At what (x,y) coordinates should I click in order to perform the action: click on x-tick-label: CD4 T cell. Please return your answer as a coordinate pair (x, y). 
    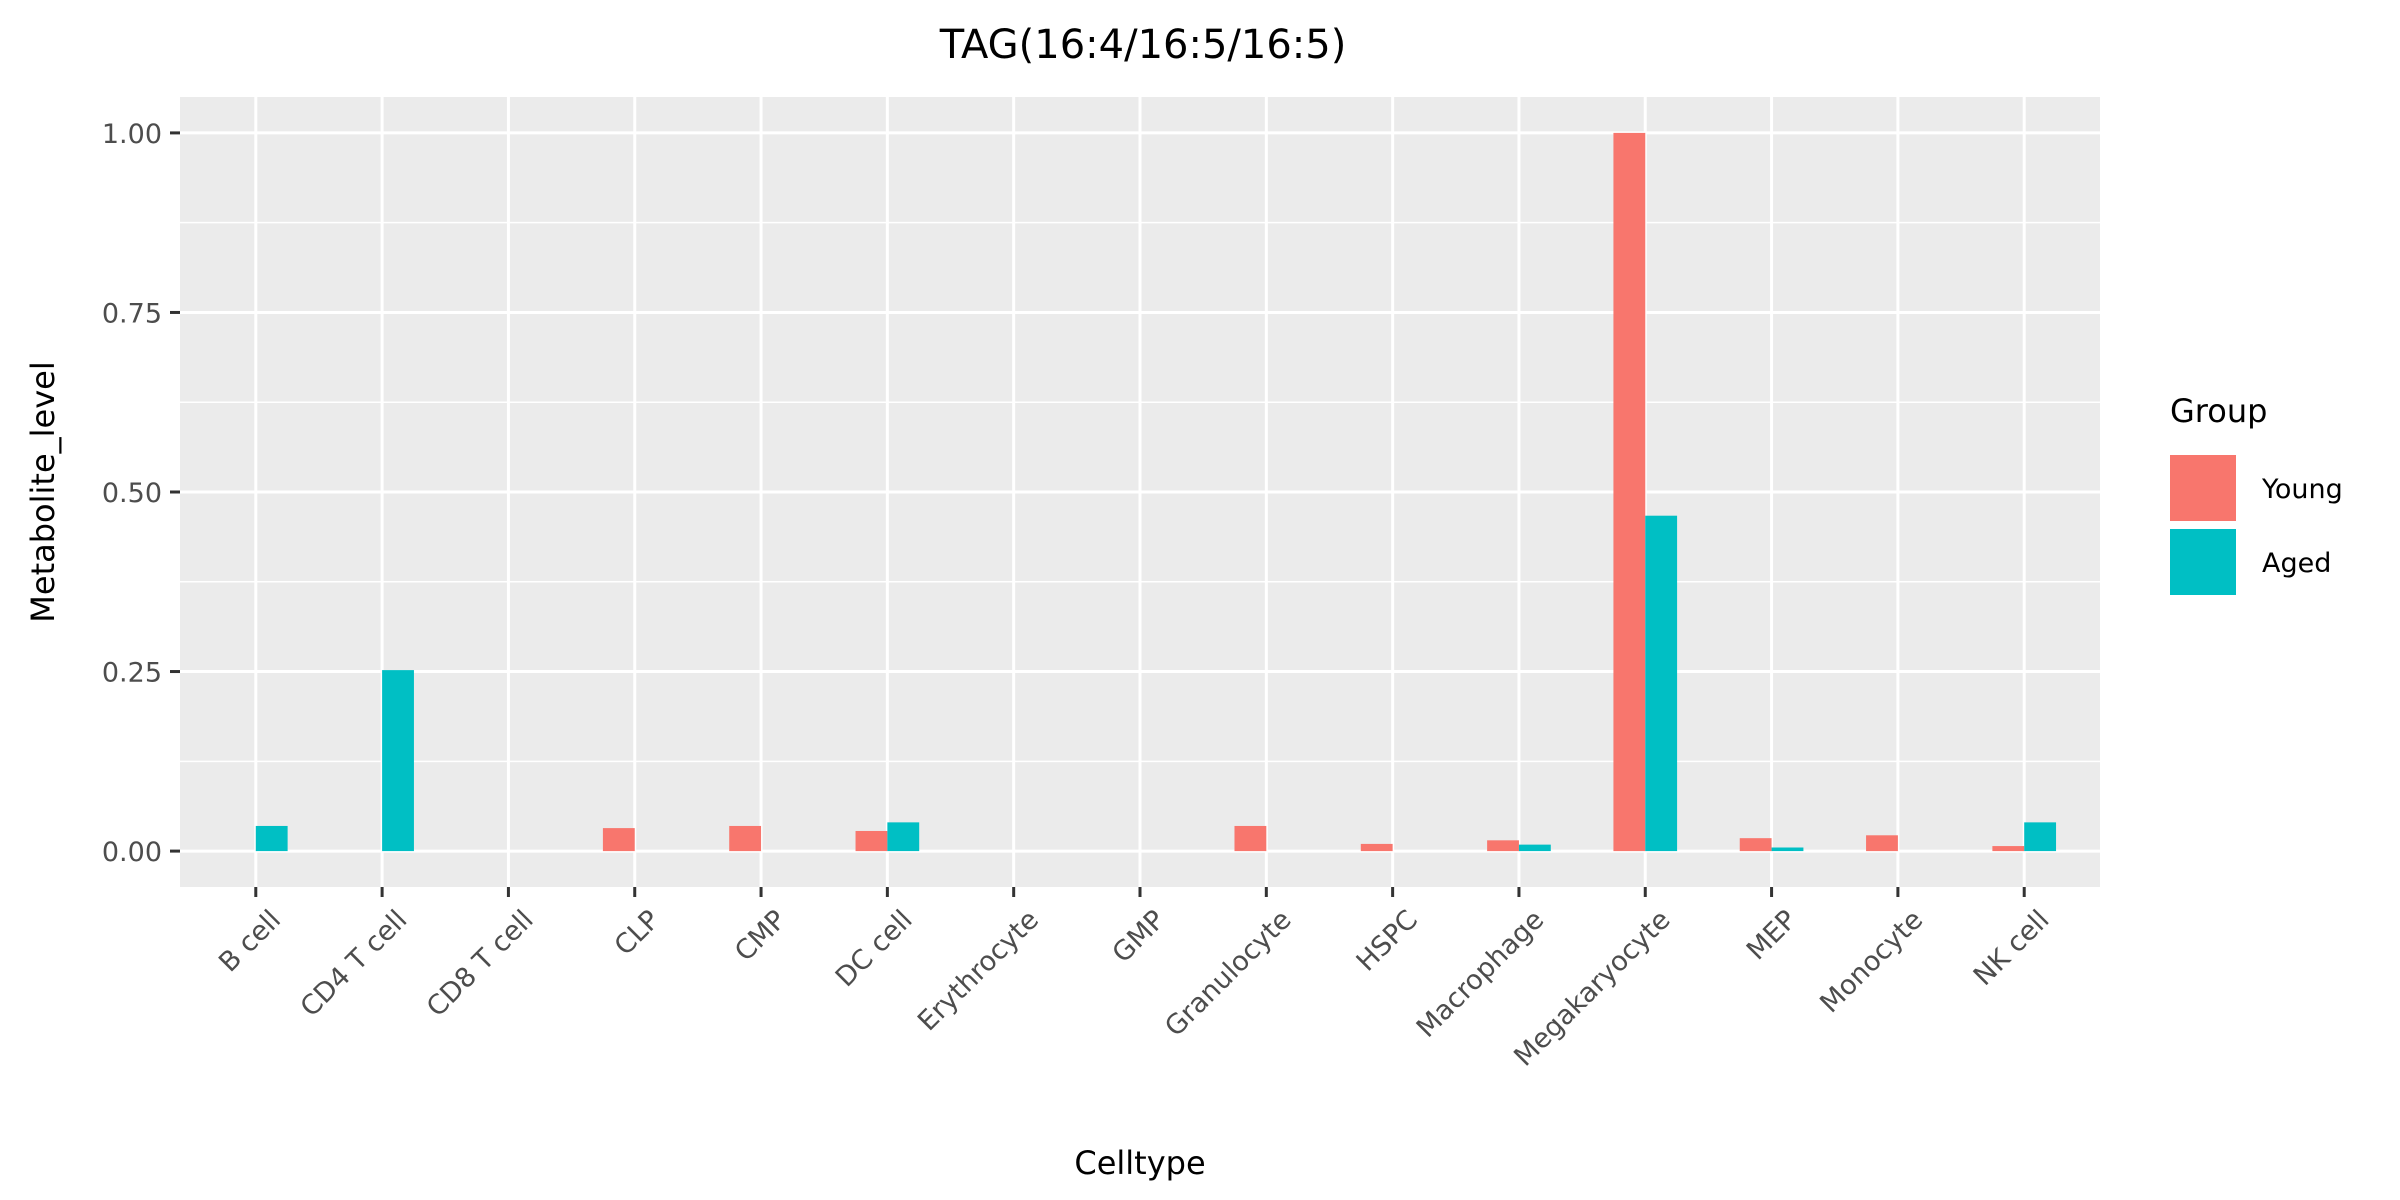
    Looking at the image, I should click on (354, 963).